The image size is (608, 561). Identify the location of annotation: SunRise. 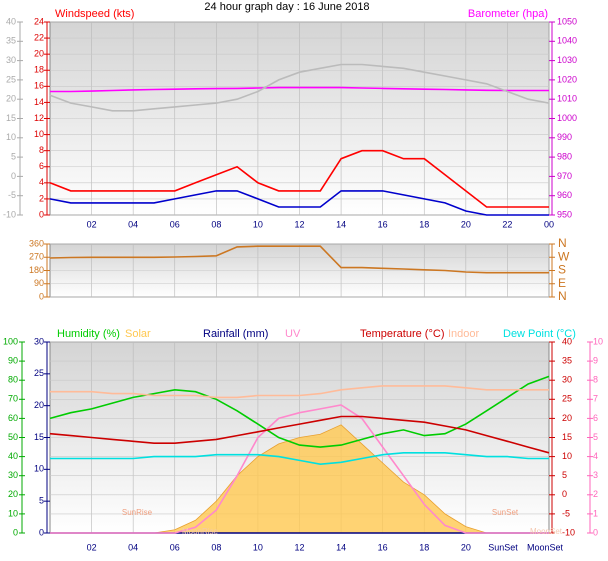
(137, 512).